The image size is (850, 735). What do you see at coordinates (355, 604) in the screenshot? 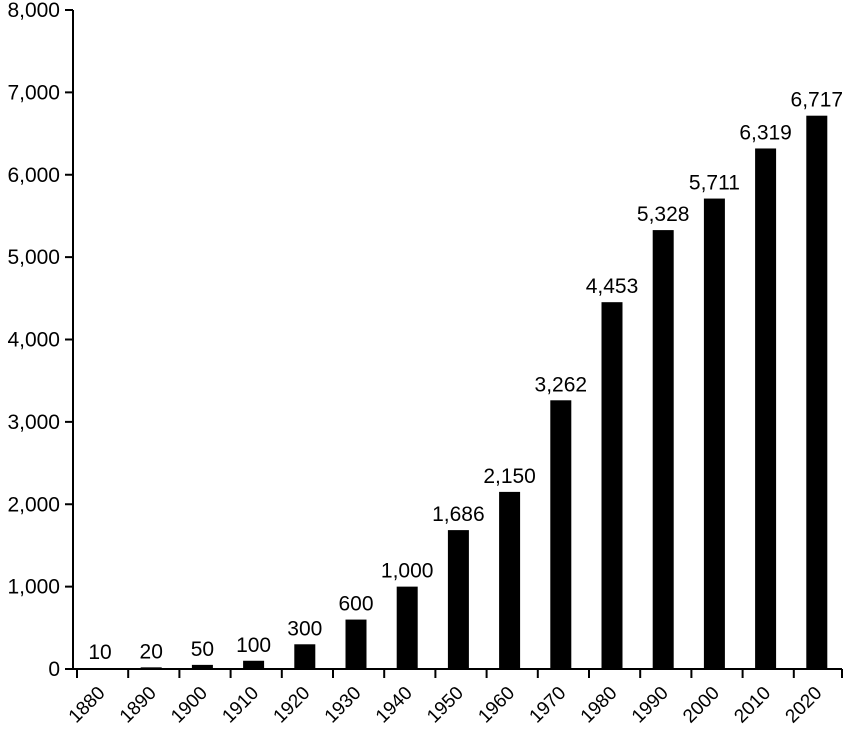
I see `data-label-1930: 600` at bounding box center [355, 604].